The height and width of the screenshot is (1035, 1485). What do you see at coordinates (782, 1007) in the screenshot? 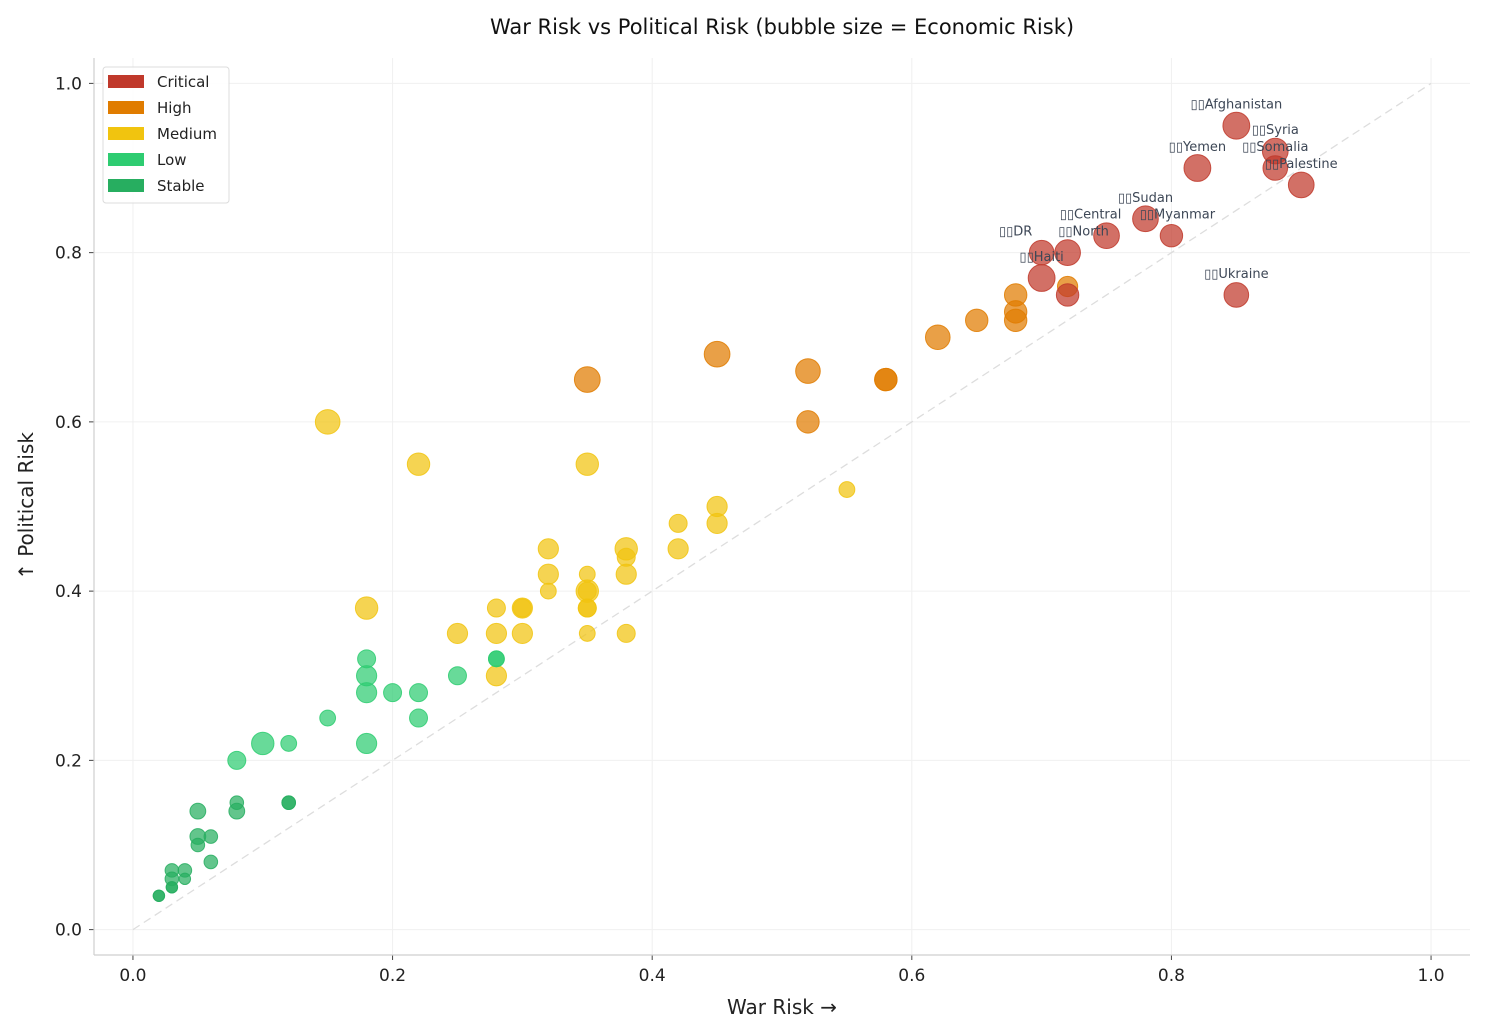
I see `x-axis-label: War Risk →` at bounding box center [782, 1007].